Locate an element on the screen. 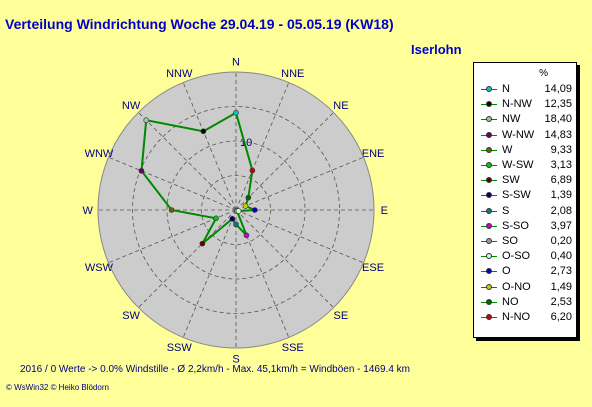 This screenshot has width=592, height=407. copyright: © WsWin32 © Heiko Blödorn is located at coordinates (57, 387).